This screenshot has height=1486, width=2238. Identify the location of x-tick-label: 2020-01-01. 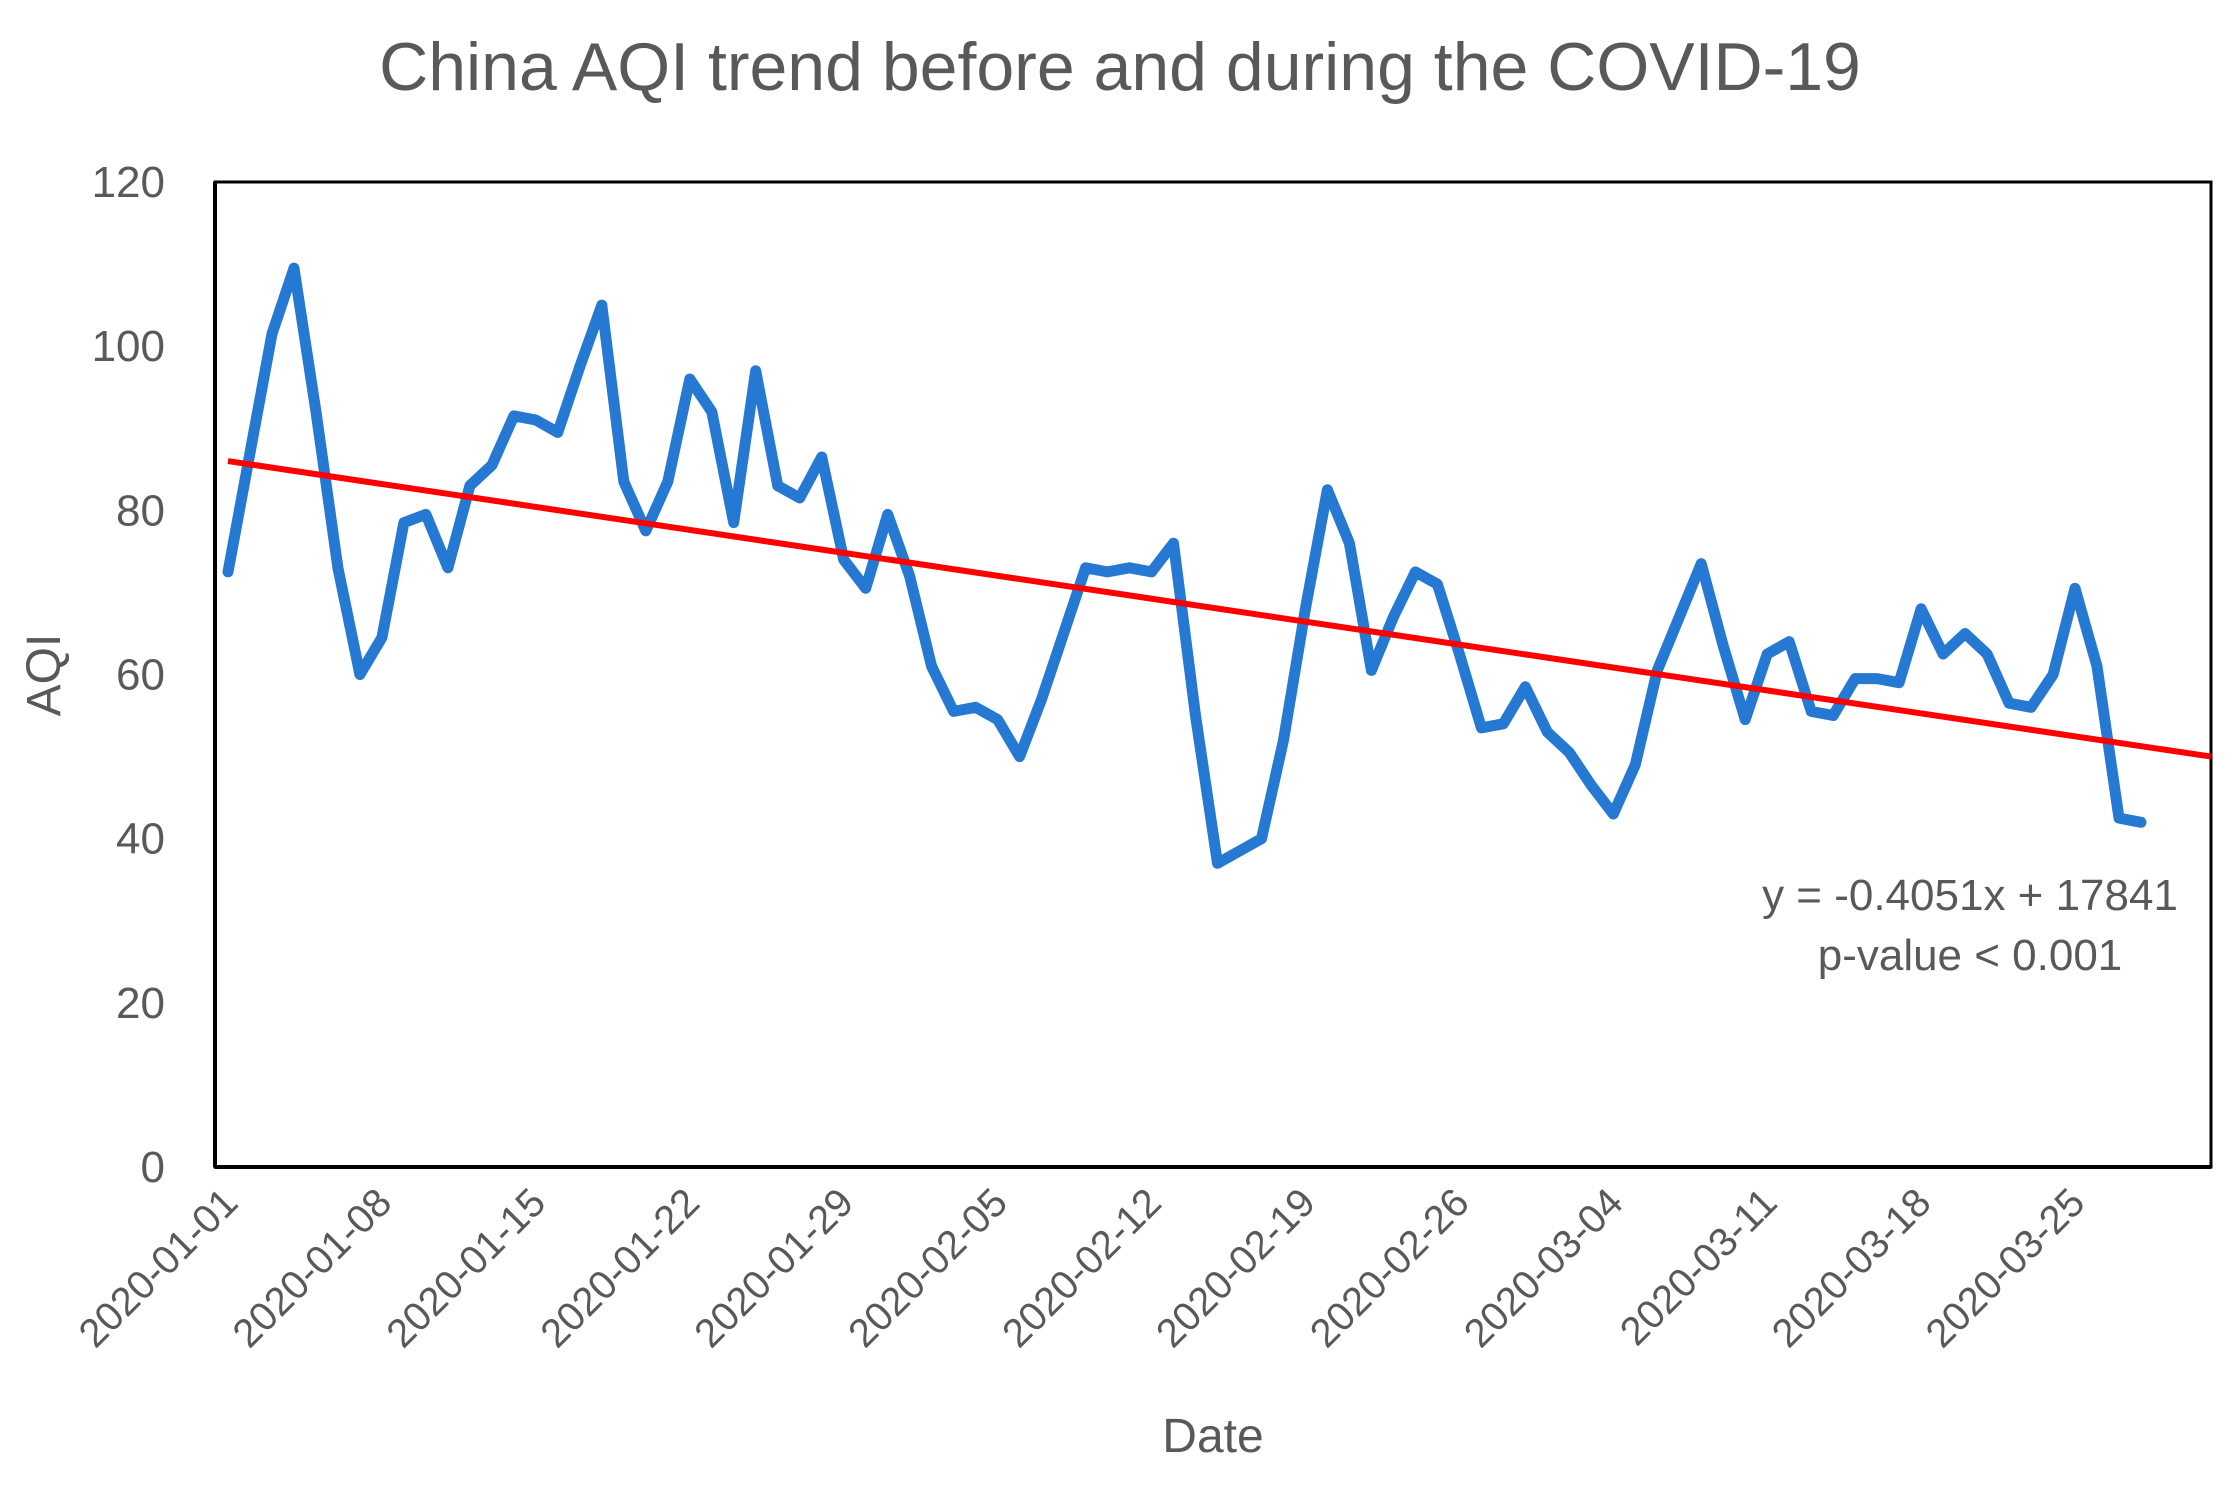
(159, 1268).